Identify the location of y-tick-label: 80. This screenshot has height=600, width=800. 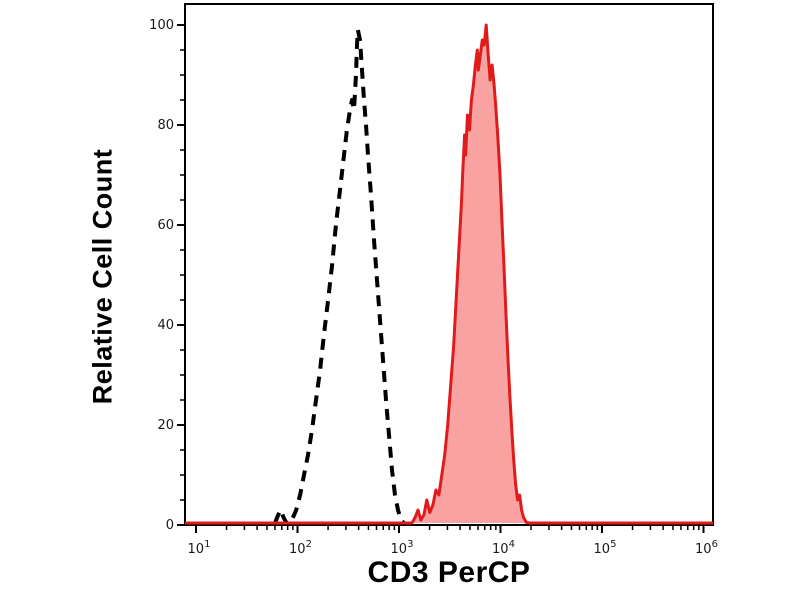
(165, 125).